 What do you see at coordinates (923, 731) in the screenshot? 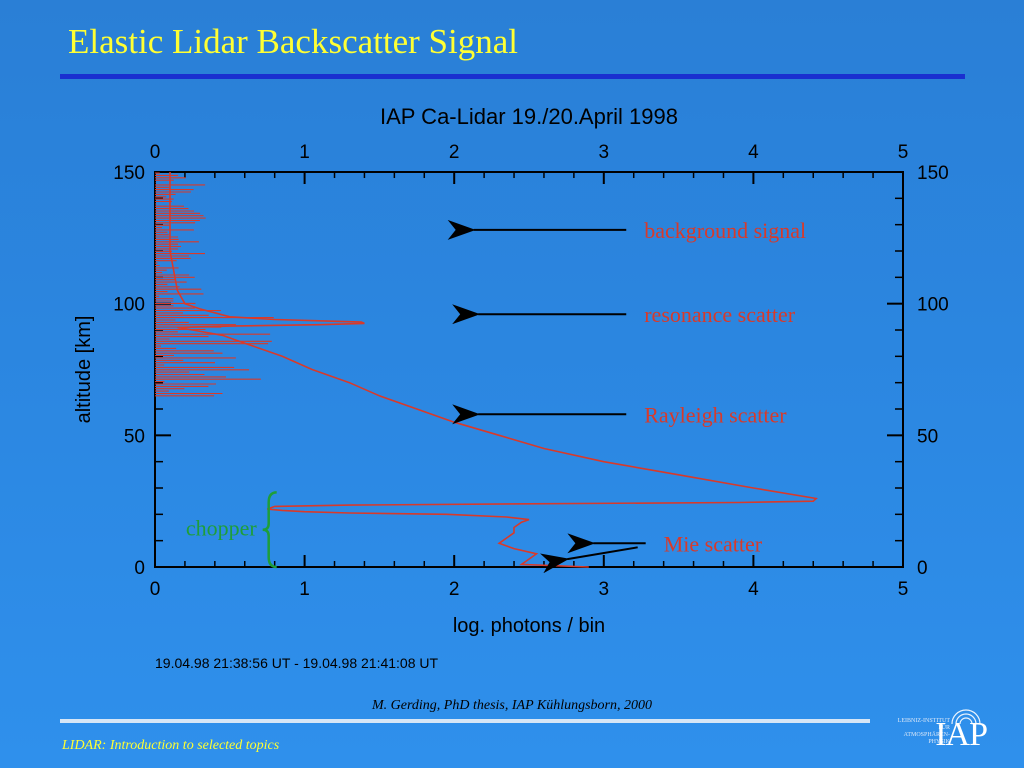
I see `logo-institute-text: LEIBNIZ-INSTITUT FÜR ATMOSPHÄREN- PHYSIK` at bounding box center [923, 731].